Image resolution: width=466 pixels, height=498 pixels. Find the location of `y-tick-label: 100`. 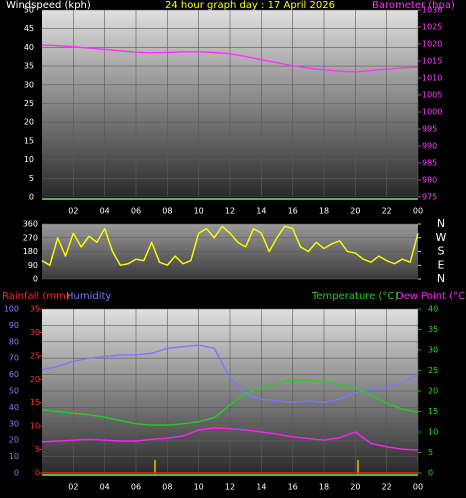

y-tick-label: 100 is located at coordinates (11, 309).